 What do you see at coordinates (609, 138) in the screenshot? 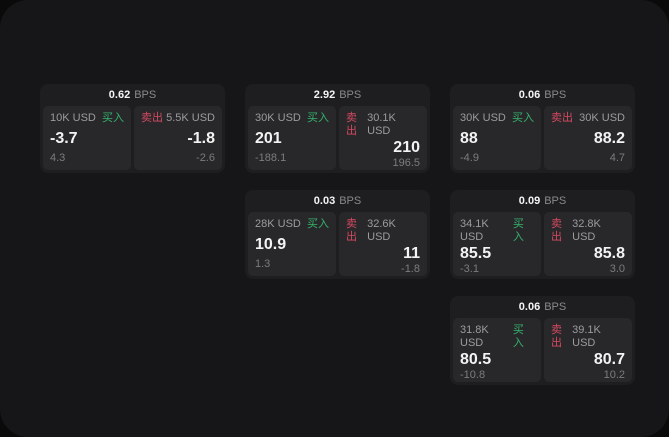
I see `sell-price: 88.2` at bounding box center [609, 138].